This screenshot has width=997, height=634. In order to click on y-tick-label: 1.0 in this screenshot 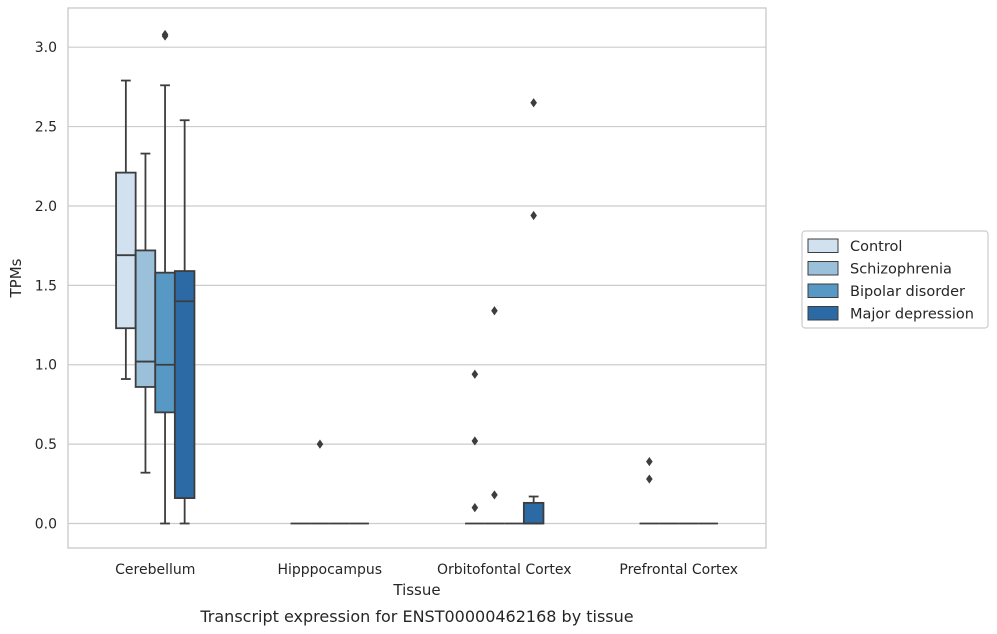, I will do `click(46, 366)`.